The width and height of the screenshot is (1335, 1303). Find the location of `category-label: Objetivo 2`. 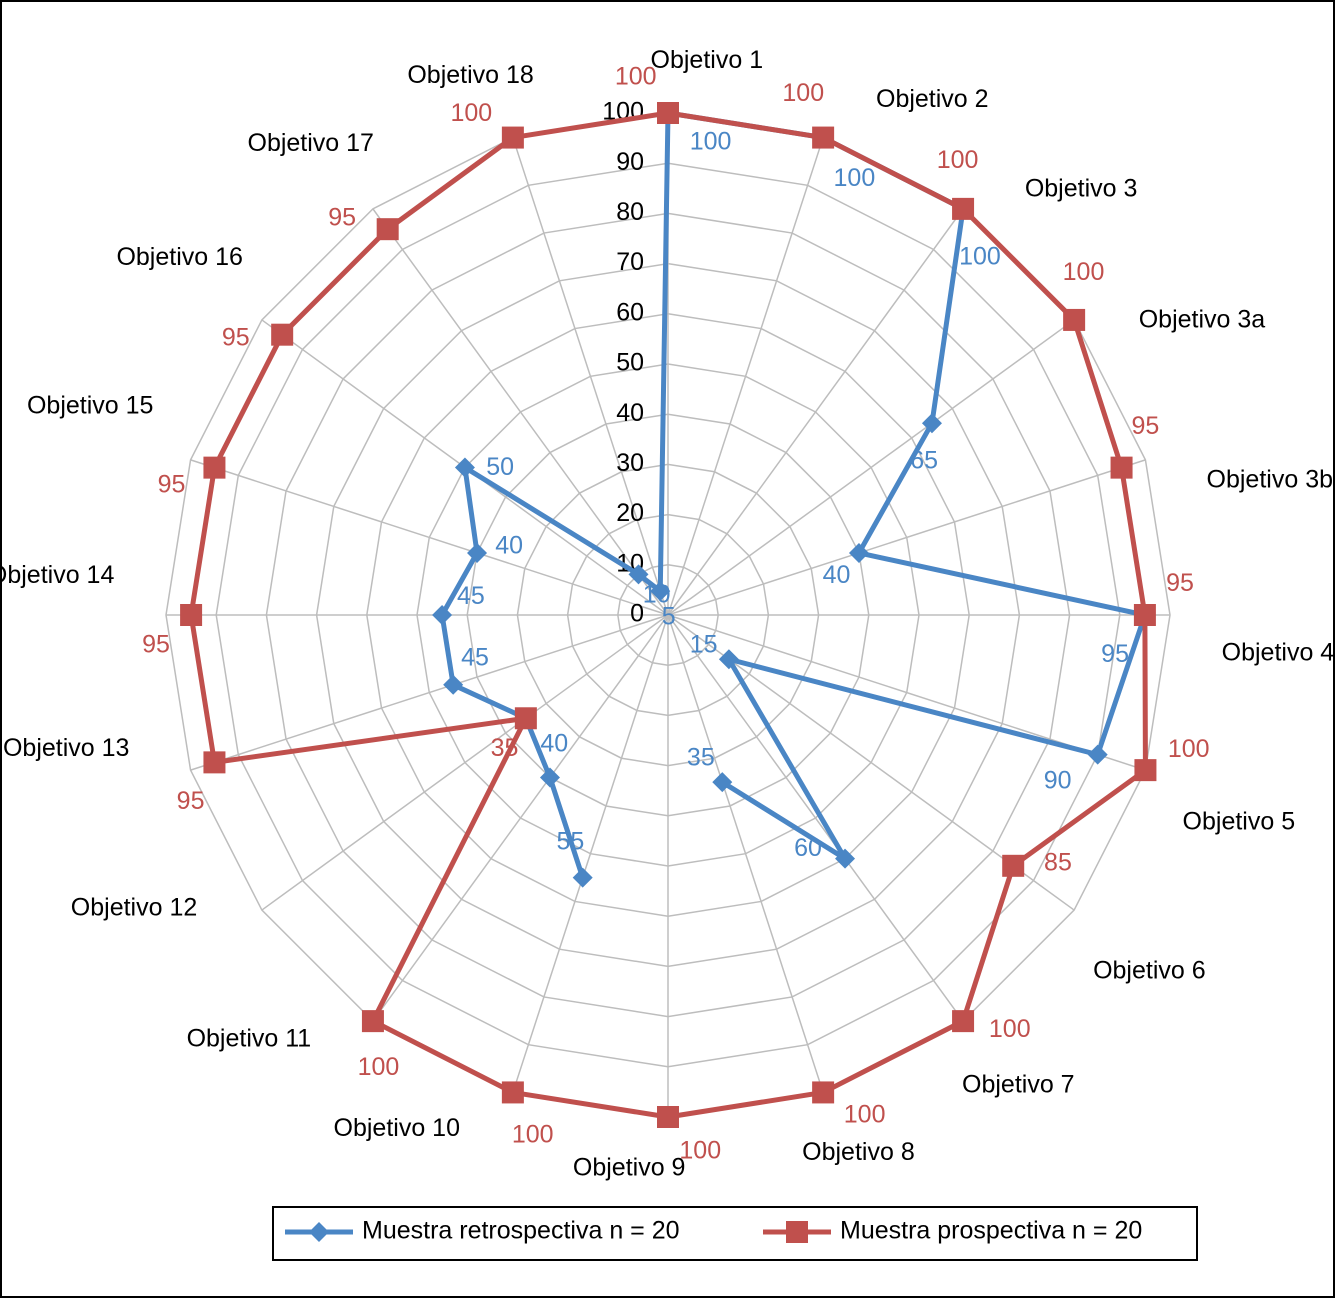

category-label: Objetivo 2 is located at coordinates (932, 99).